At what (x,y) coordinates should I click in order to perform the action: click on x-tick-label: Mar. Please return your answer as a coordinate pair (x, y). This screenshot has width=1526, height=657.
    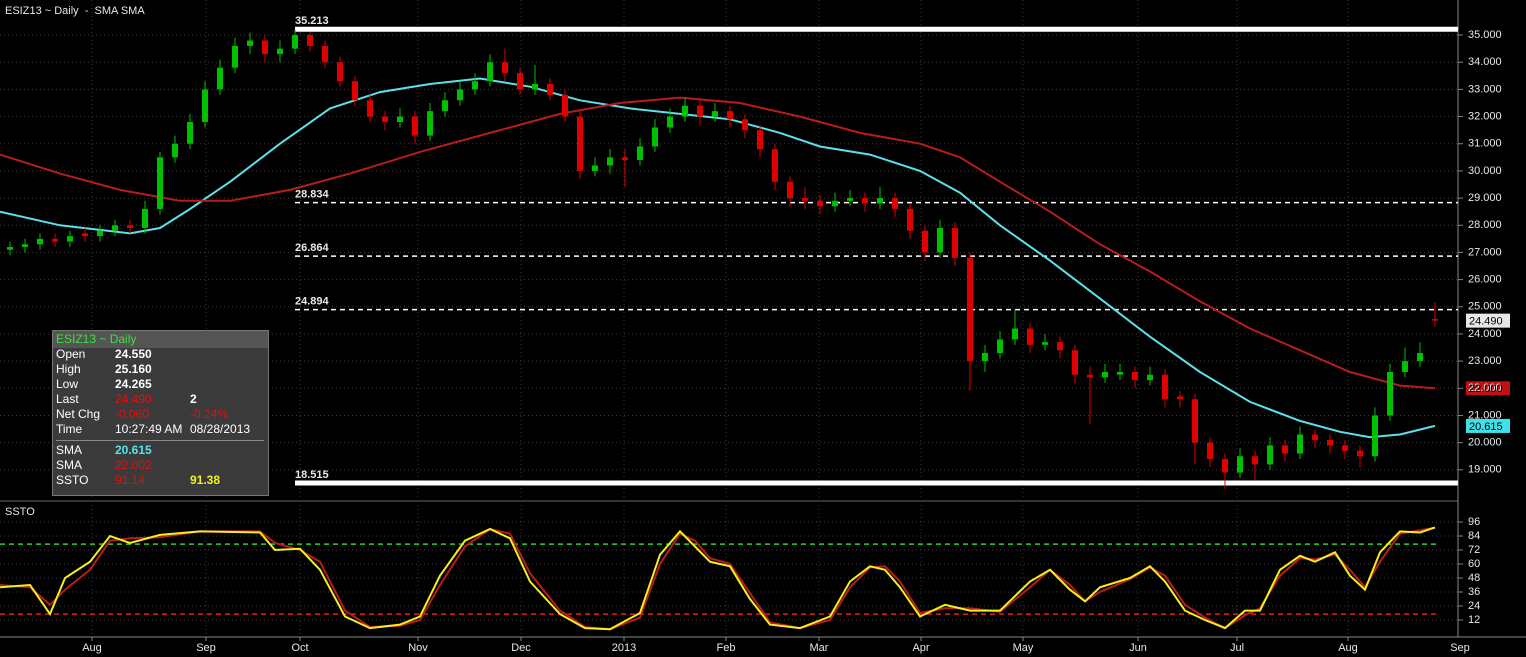
    Looking at the image, I should click on (819, 648).